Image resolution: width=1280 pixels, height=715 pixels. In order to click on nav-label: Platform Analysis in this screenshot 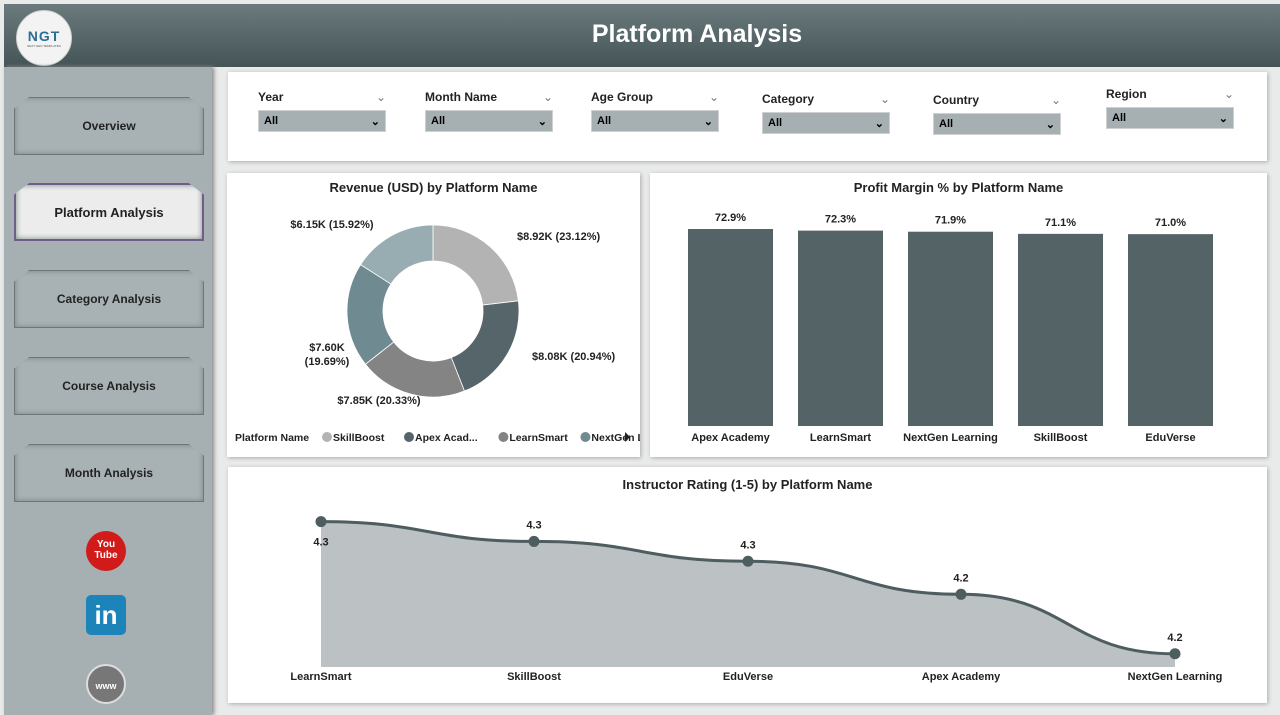, I will do `click(109, 212)`.